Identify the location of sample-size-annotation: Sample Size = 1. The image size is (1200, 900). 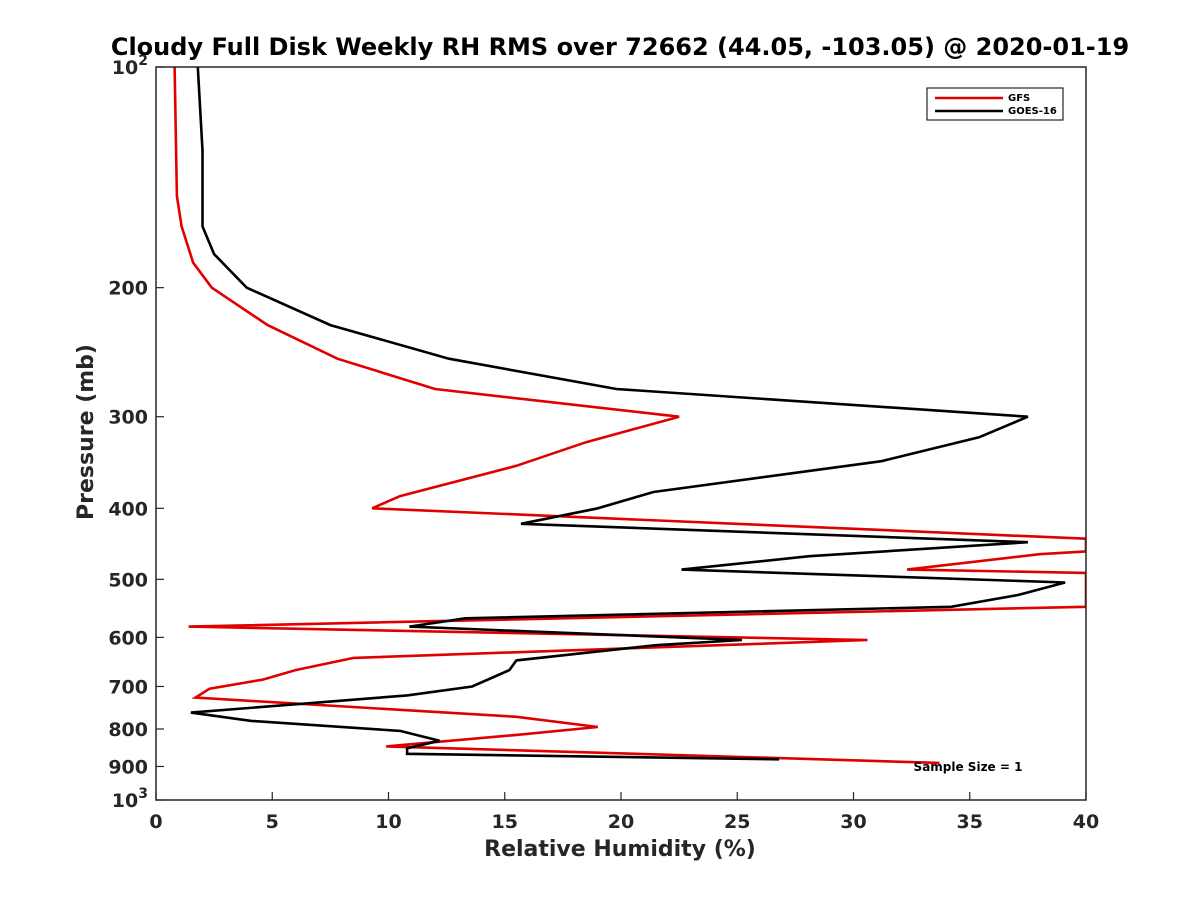
(968, 767).